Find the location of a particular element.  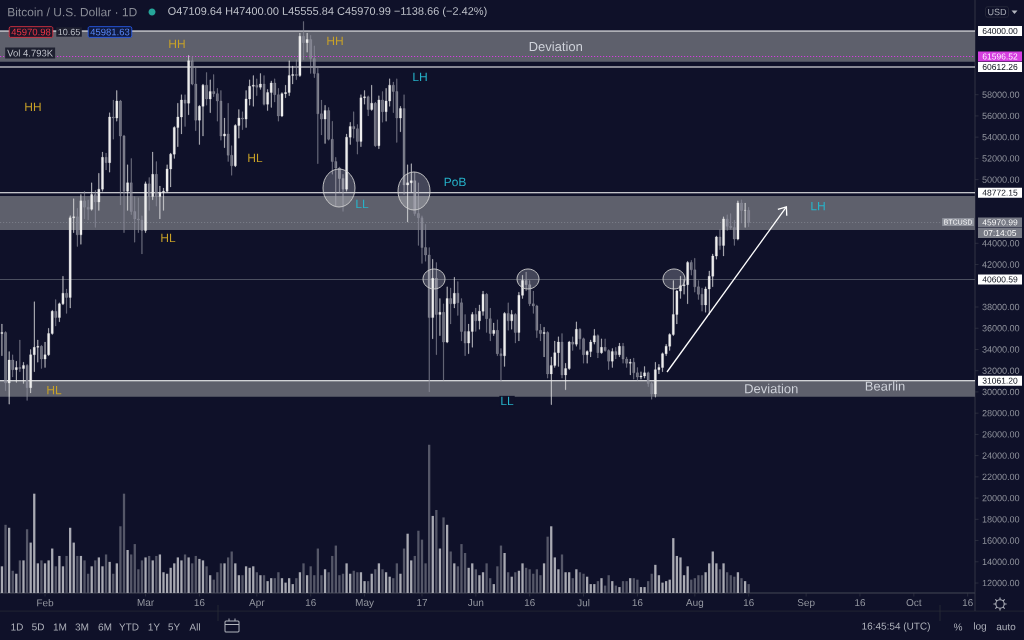

chart-title: Vol 4.793K is located at coordinates (30, 53).